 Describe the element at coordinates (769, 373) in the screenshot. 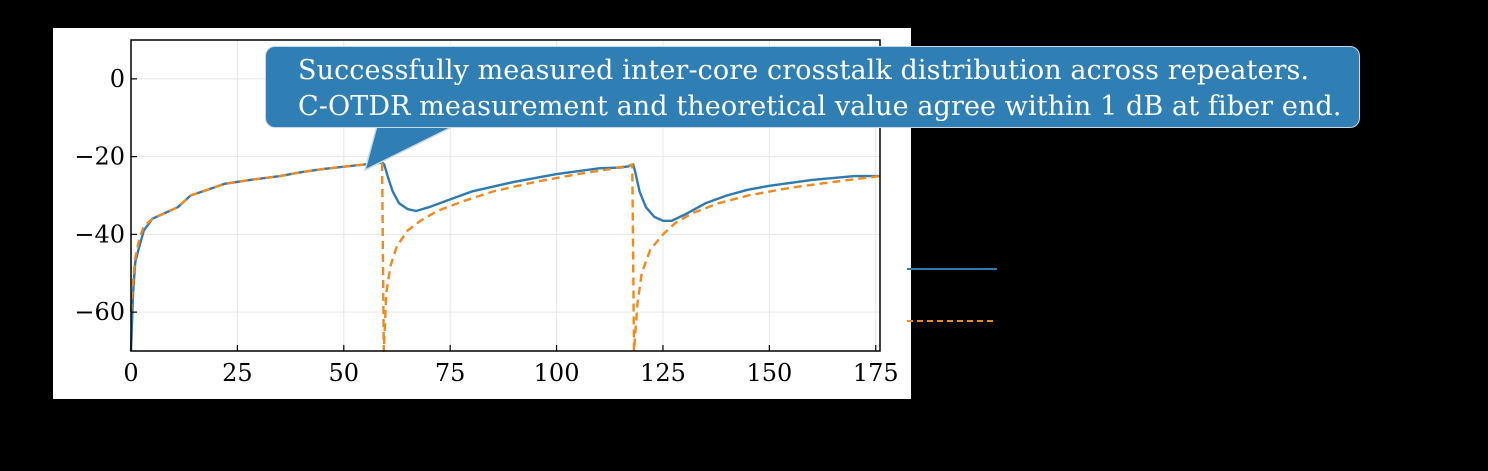

I see `x-tick-label: 150` at that location.